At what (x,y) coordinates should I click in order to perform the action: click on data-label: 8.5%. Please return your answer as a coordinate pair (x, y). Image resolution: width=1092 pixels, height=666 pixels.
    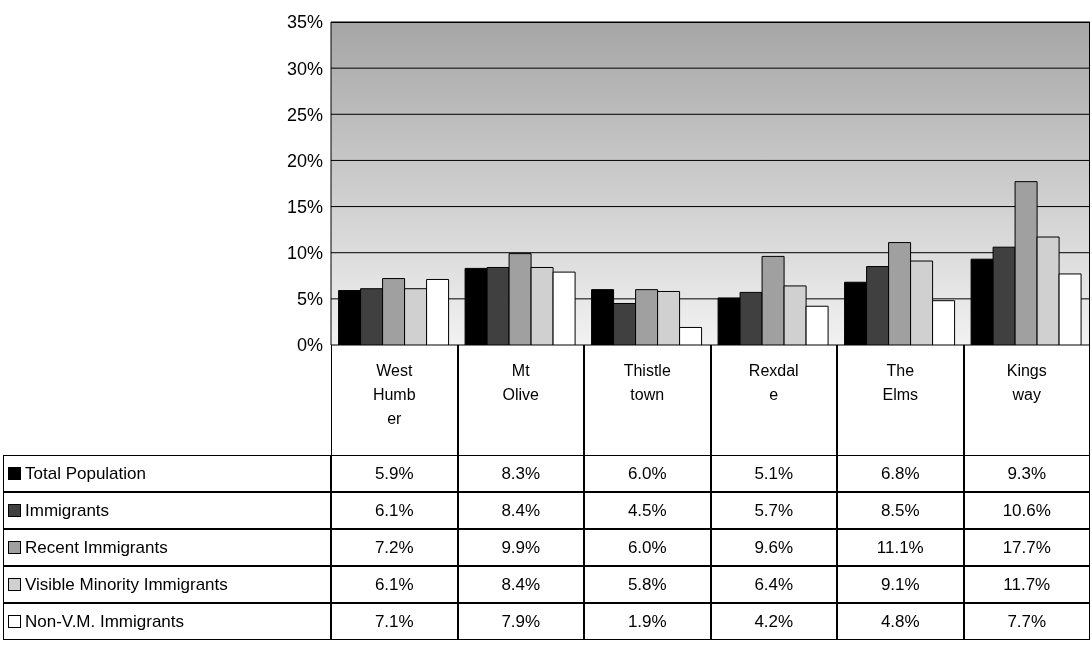
    Looking at the image, I should click on (900, 510).